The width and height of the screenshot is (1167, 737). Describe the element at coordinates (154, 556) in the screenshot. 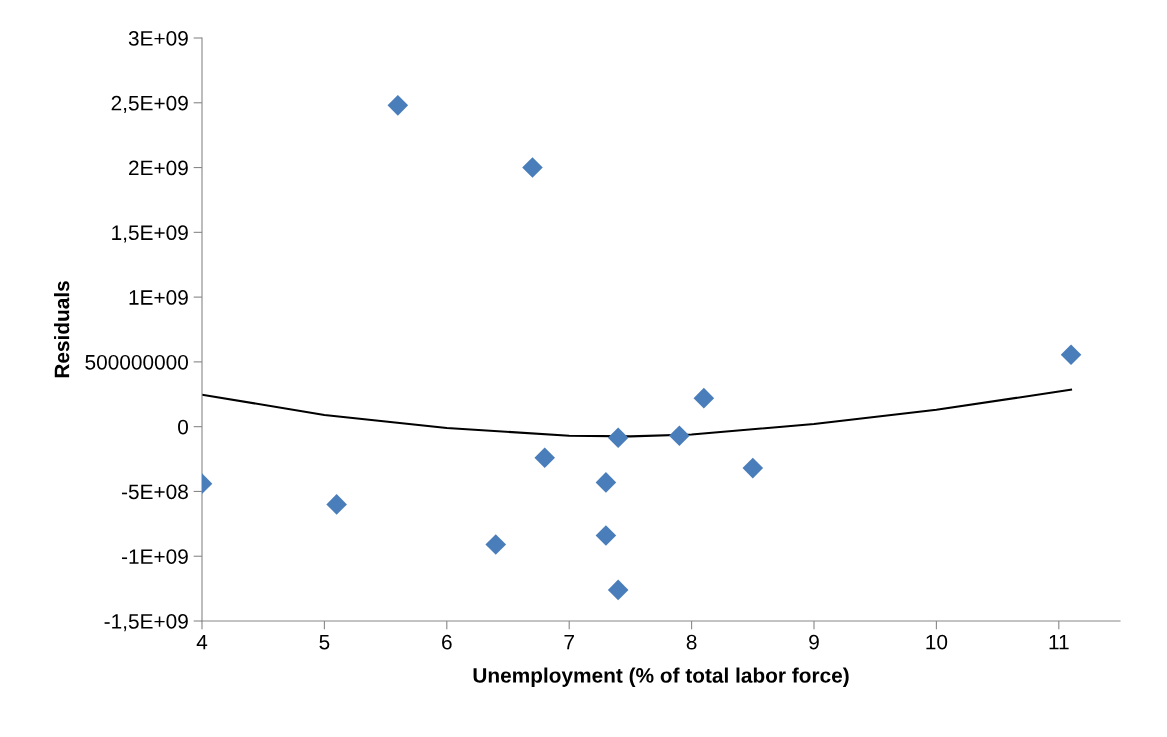

I see `y-tick-label: -1E+09` at that location.